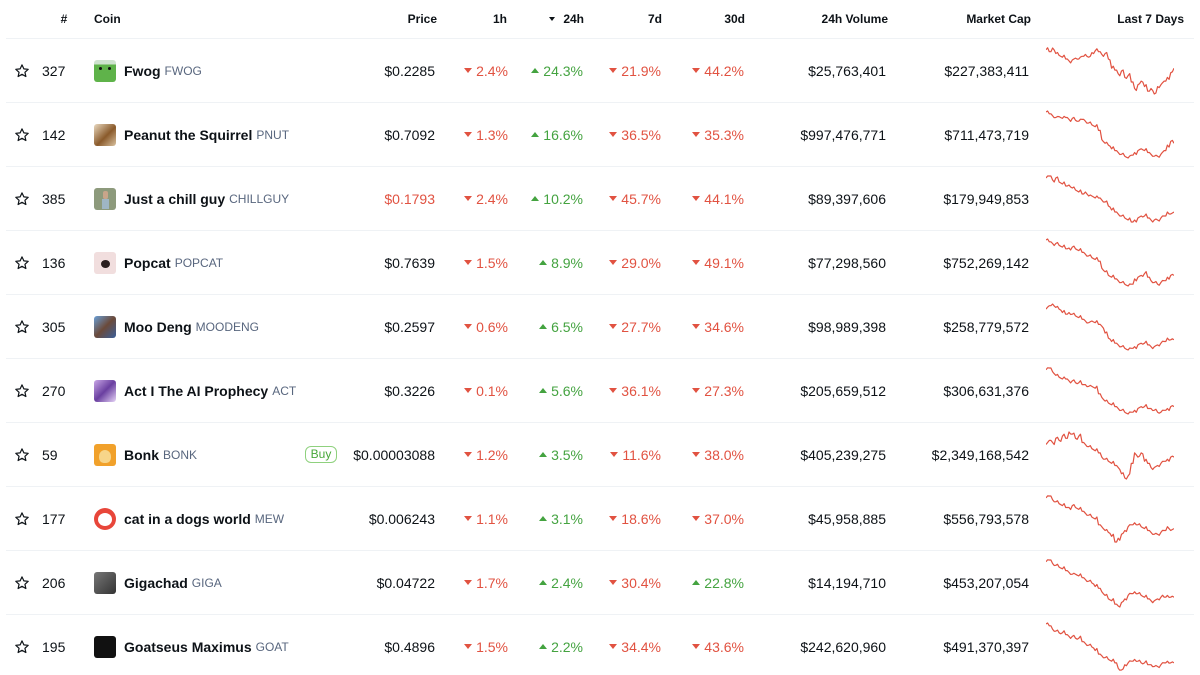 Image resolution: width=1200 pixels, height=675 pixels. Describe the element at coordinates (986, 646) in the screenshot. I see `market-cap: $491,370,397` at that location.